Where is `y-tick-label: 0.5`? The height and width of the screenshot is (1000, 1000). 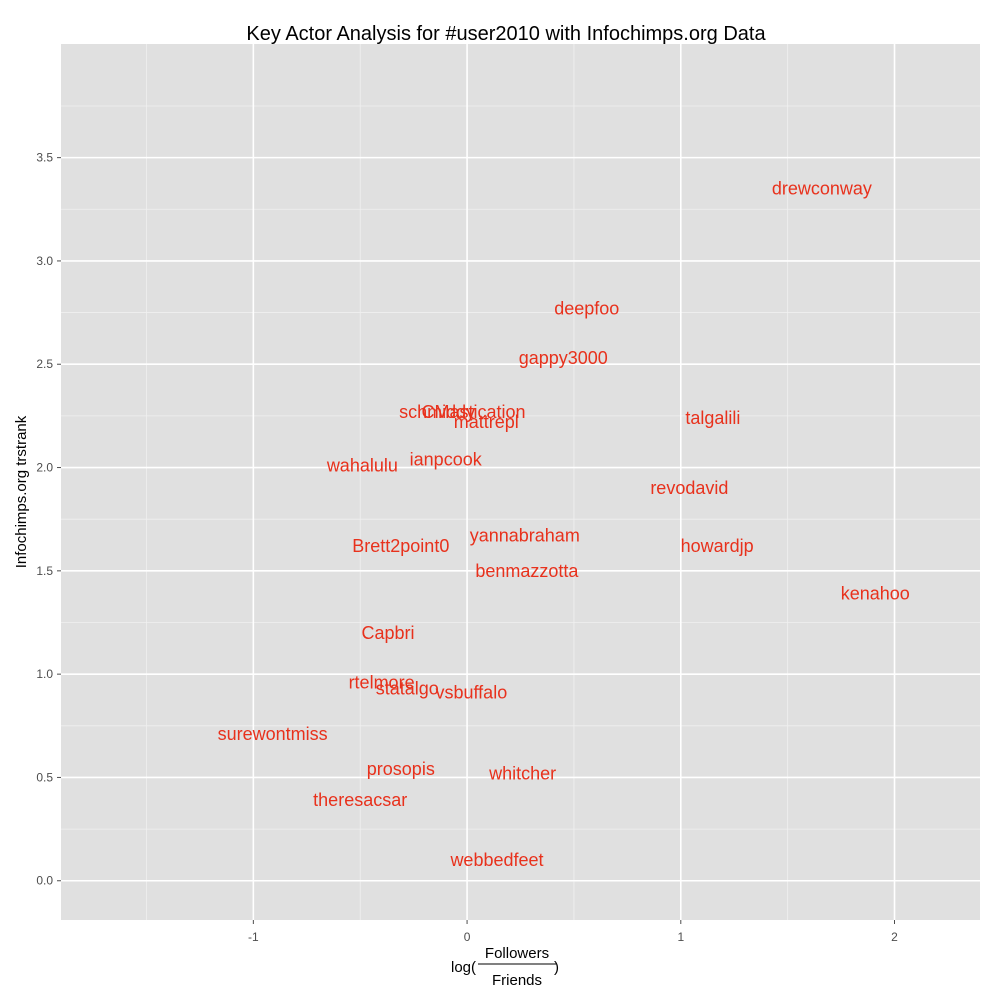
y-tick-label: 0.5 is located at coordinates (44, 777).